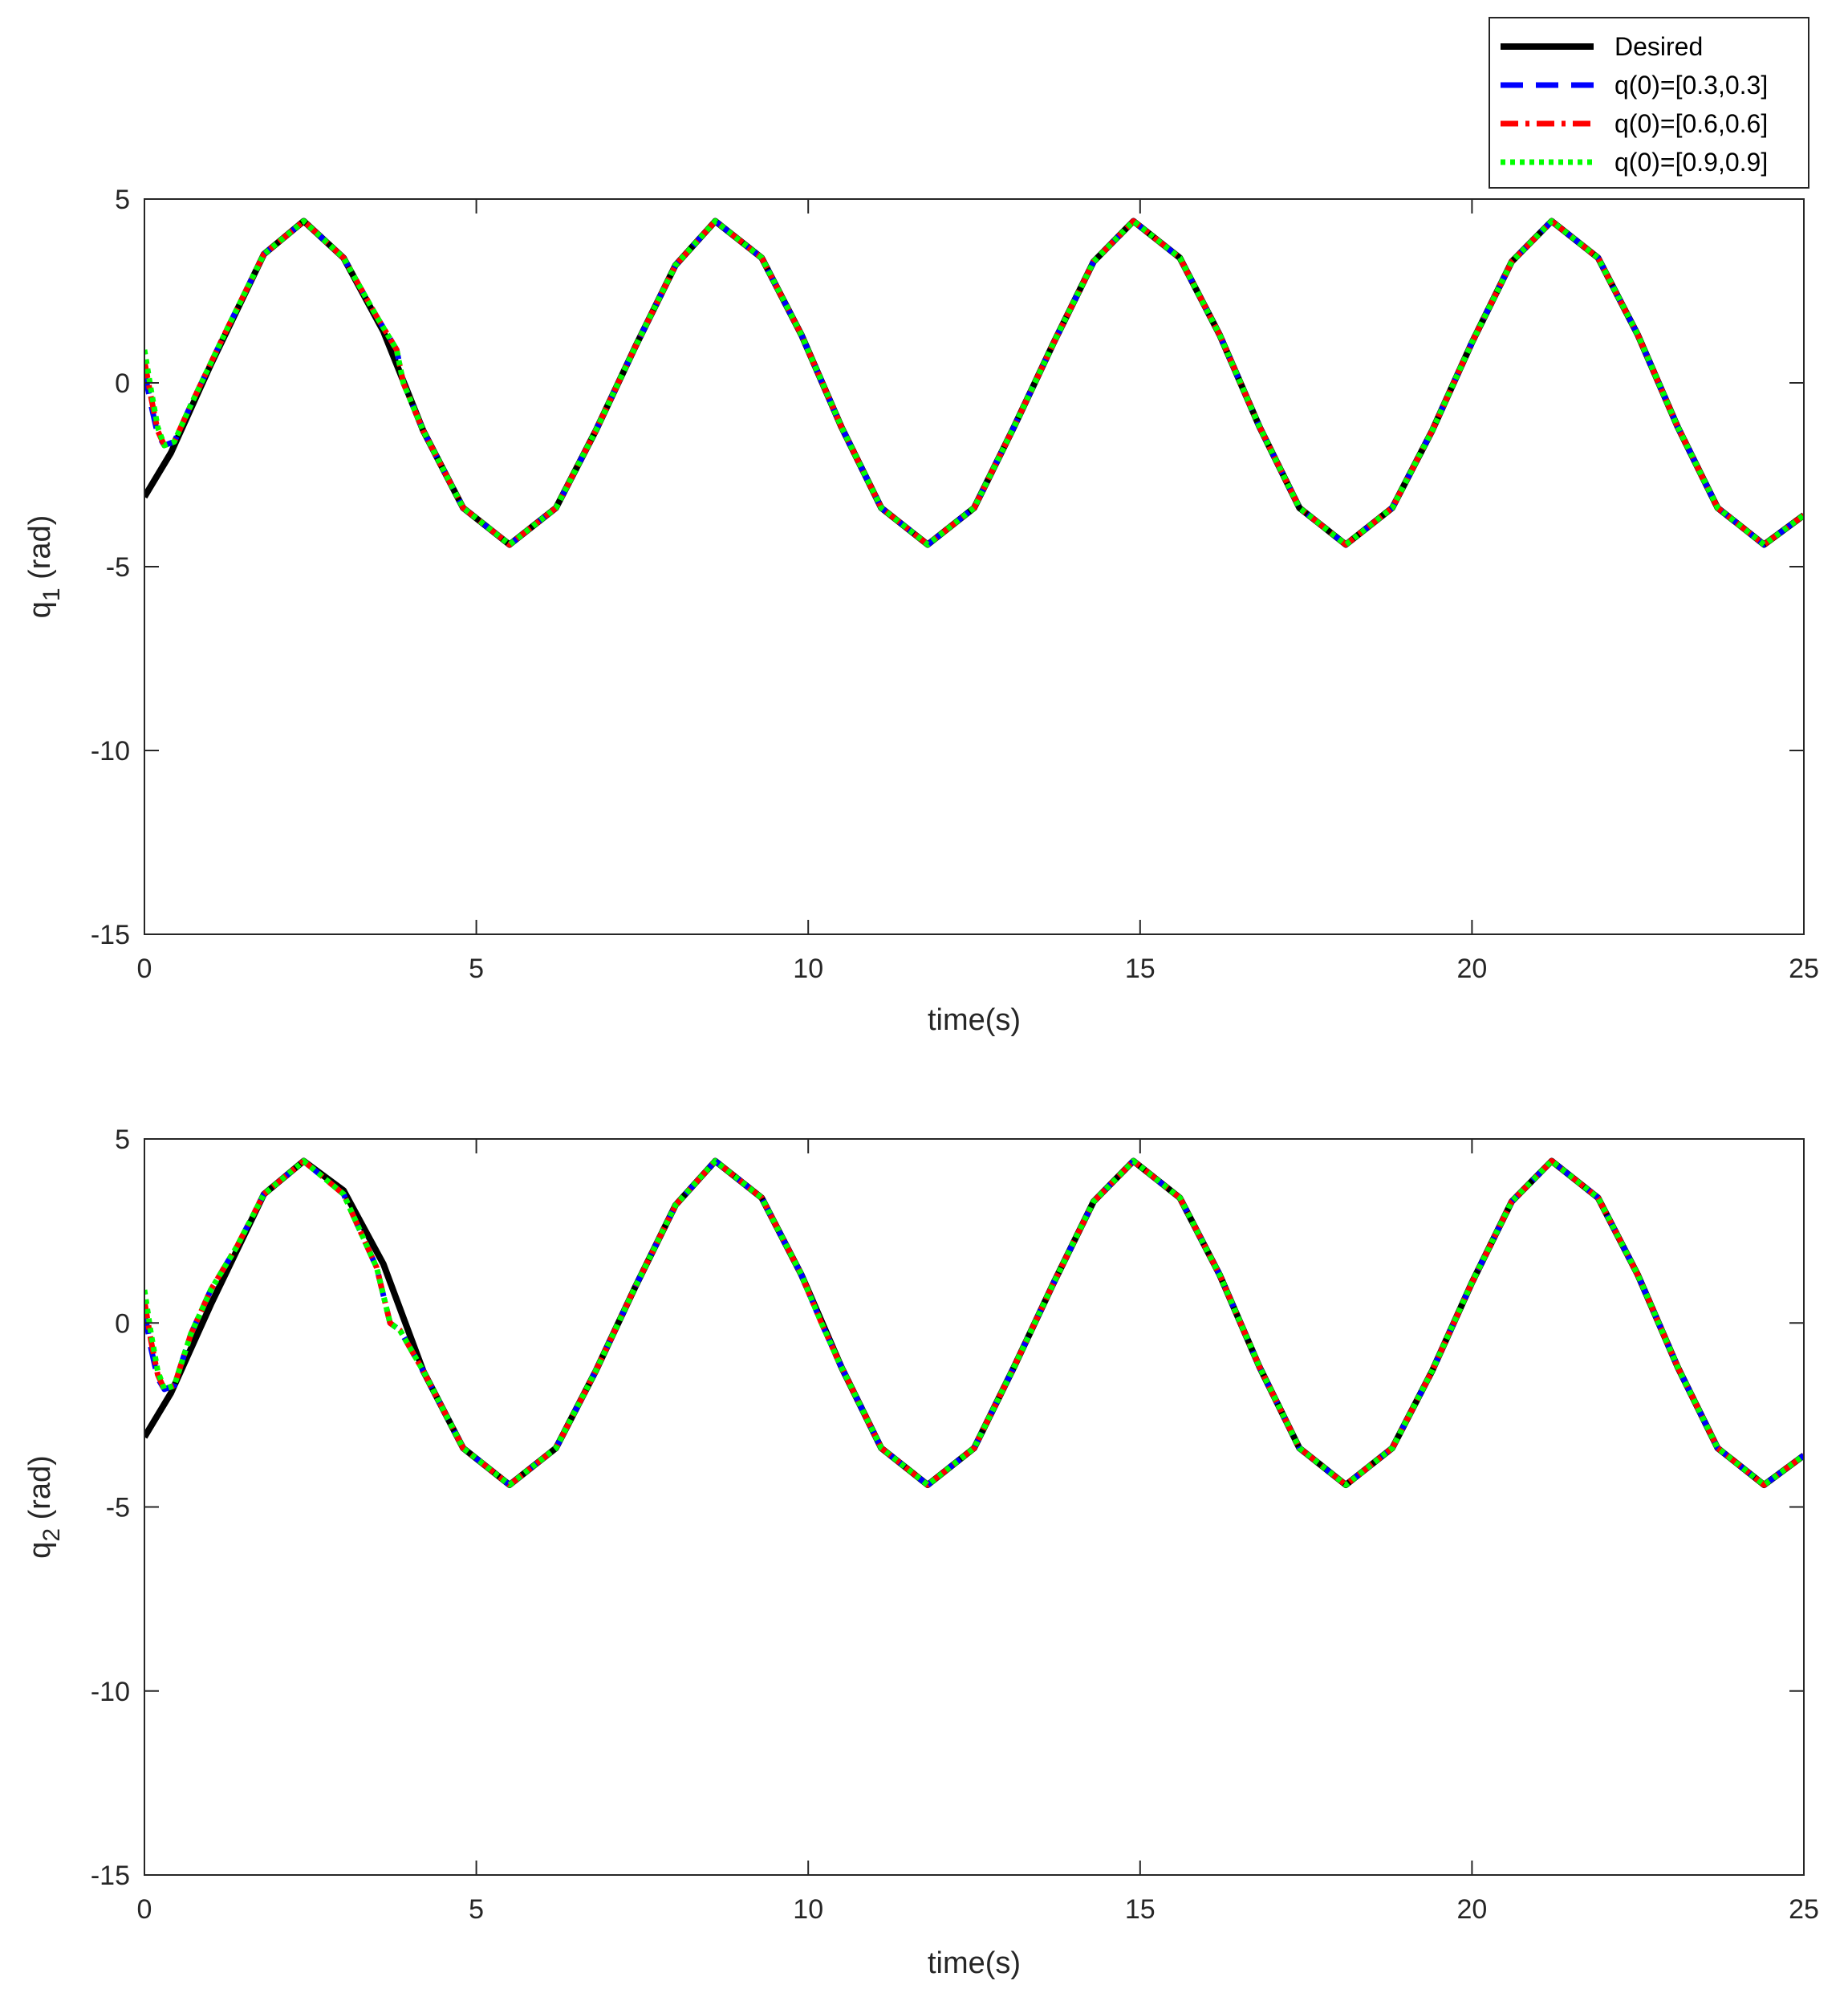 This screenshot has height=2001, width=1848. What do you see at coordinates (1658, 46) in the screenshot?
I see `legend-label: Desired` at bounding box center [1658, 46].